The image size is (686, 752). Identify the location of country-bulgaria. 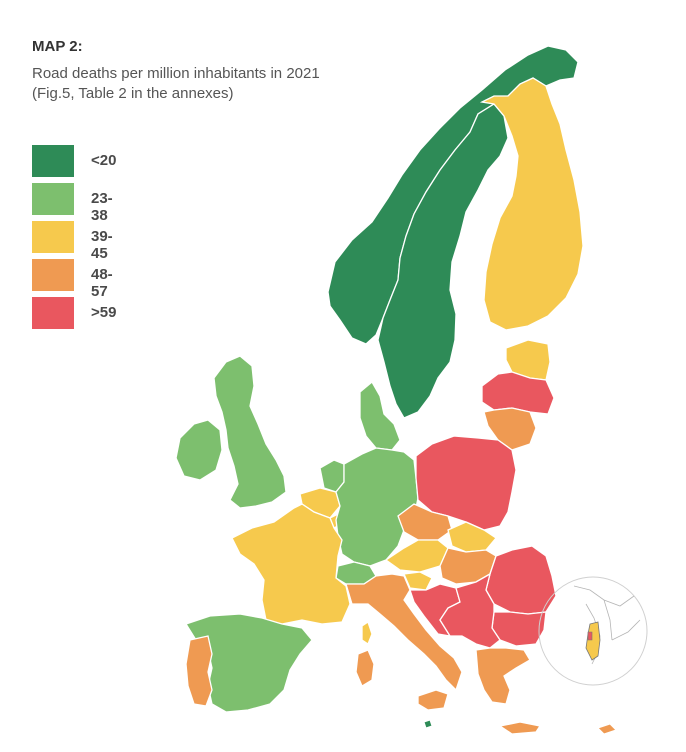
(519, 629).